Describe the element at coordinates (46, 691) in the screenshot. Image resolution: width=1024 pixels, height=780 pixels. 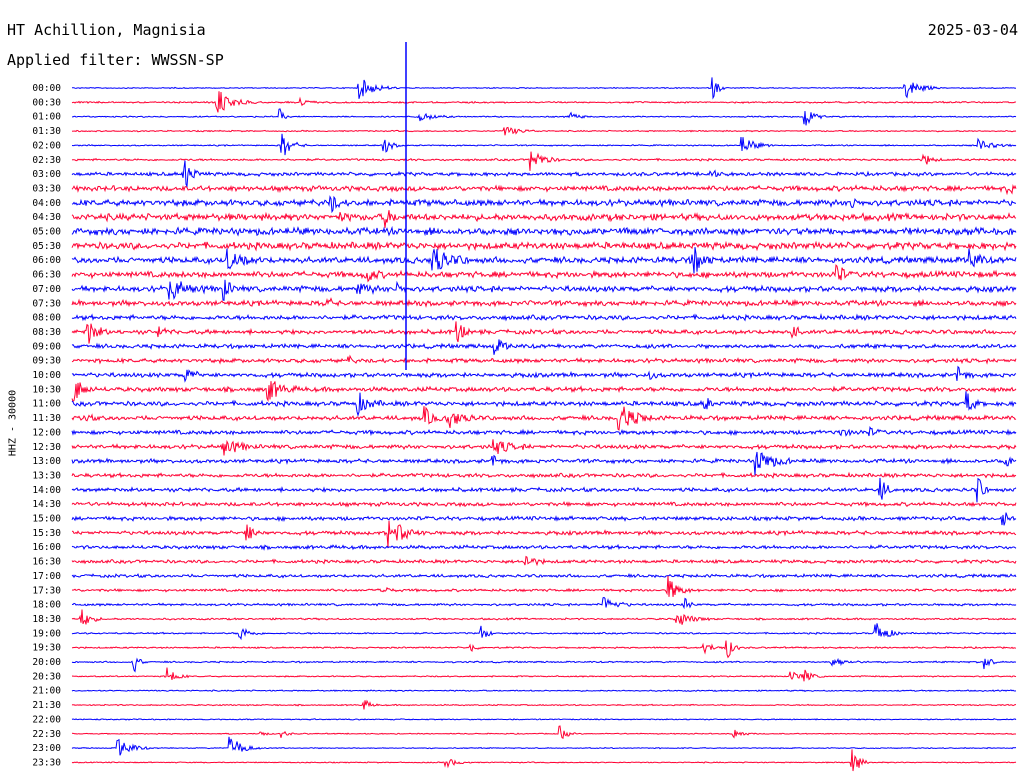
I see `row-time-label: 21:00` at that location.